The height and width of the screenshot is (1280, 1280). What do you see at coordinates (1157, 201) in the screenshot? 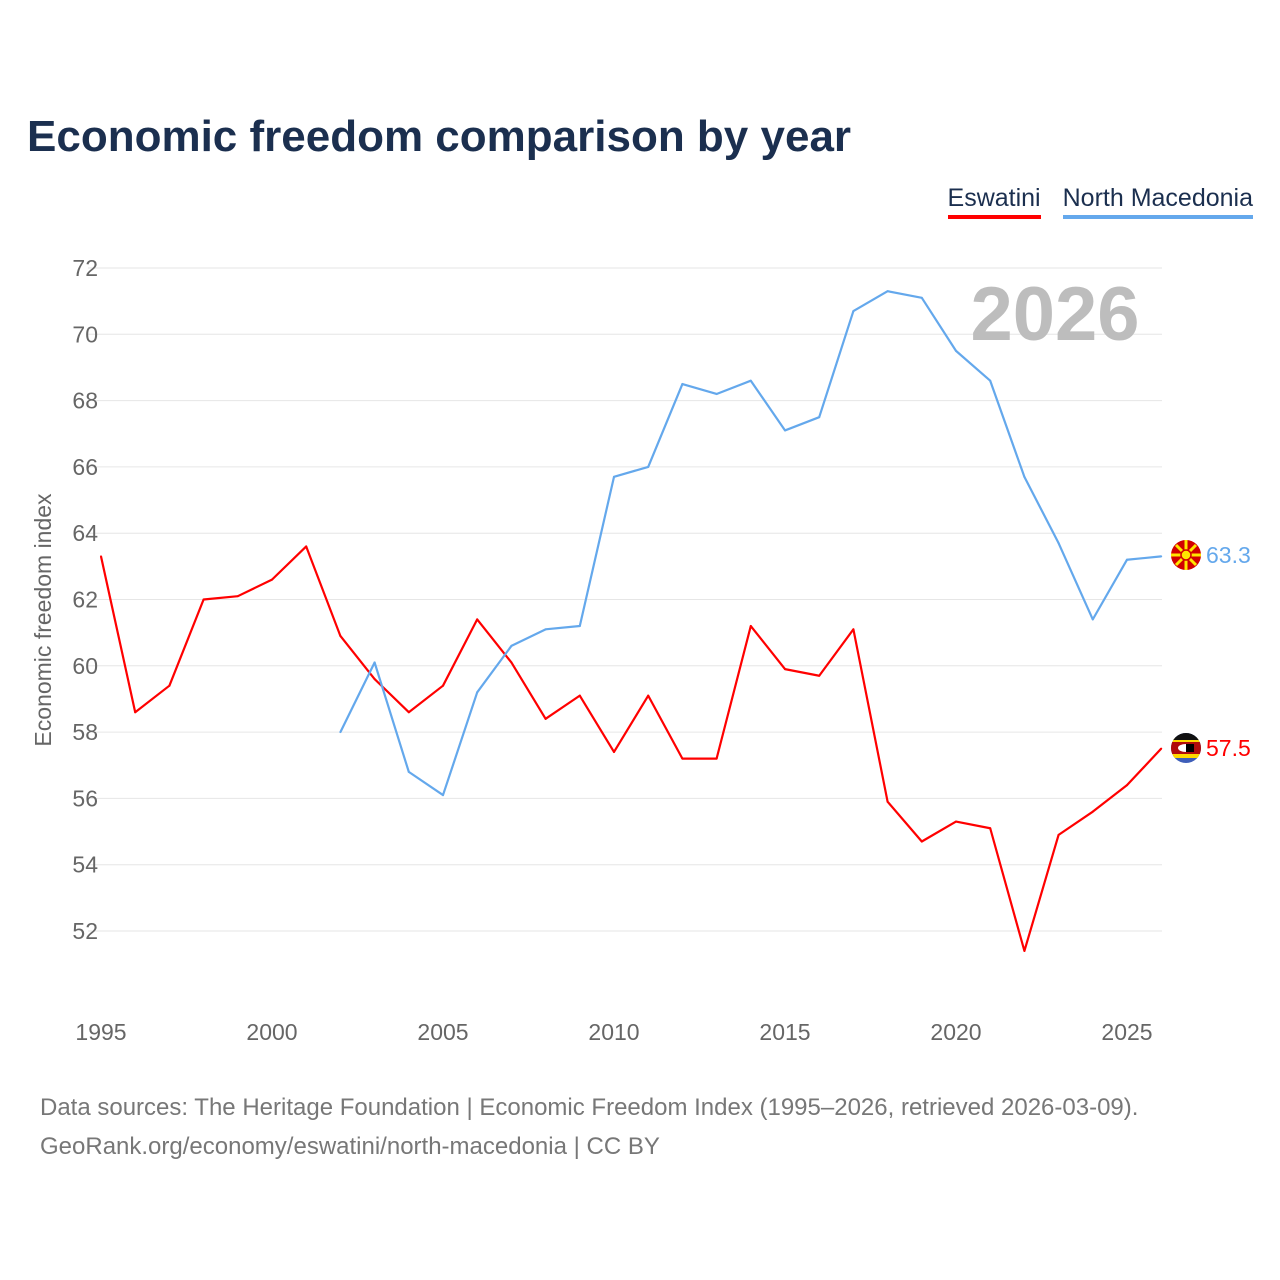
I see `legend-north-macedonia: North Macedonia` at bounding box center [1157, 201].